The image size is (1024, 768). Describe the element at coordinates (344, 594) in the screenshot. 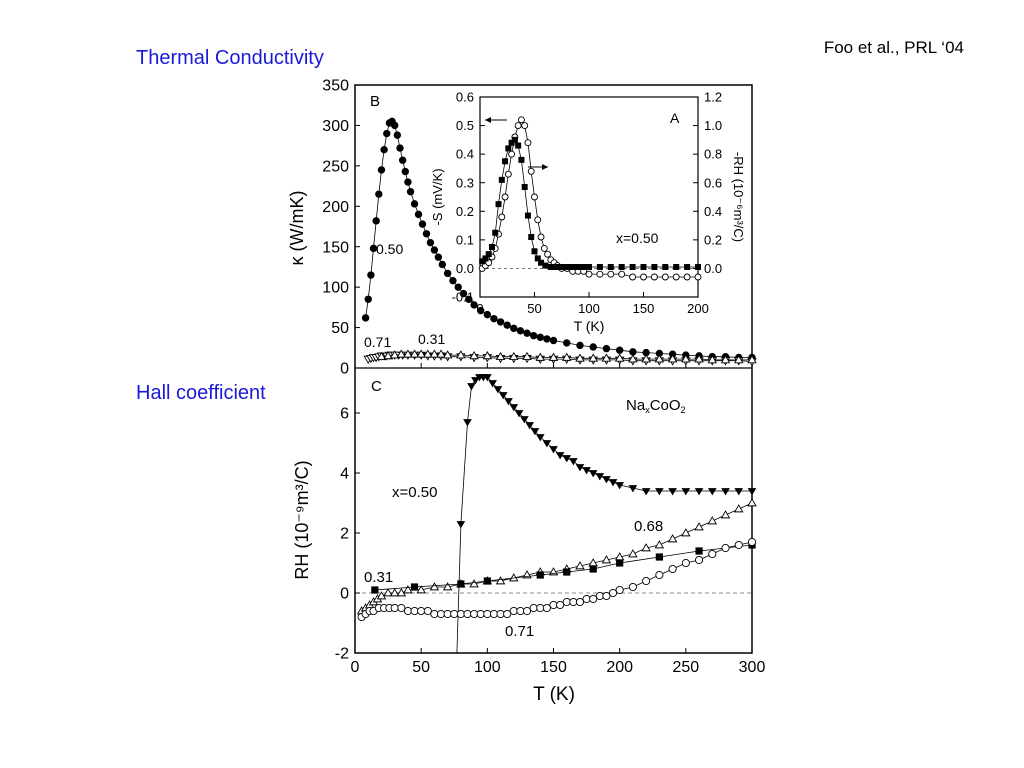

I see `panel-c-y-tick-label: 0` at that location.